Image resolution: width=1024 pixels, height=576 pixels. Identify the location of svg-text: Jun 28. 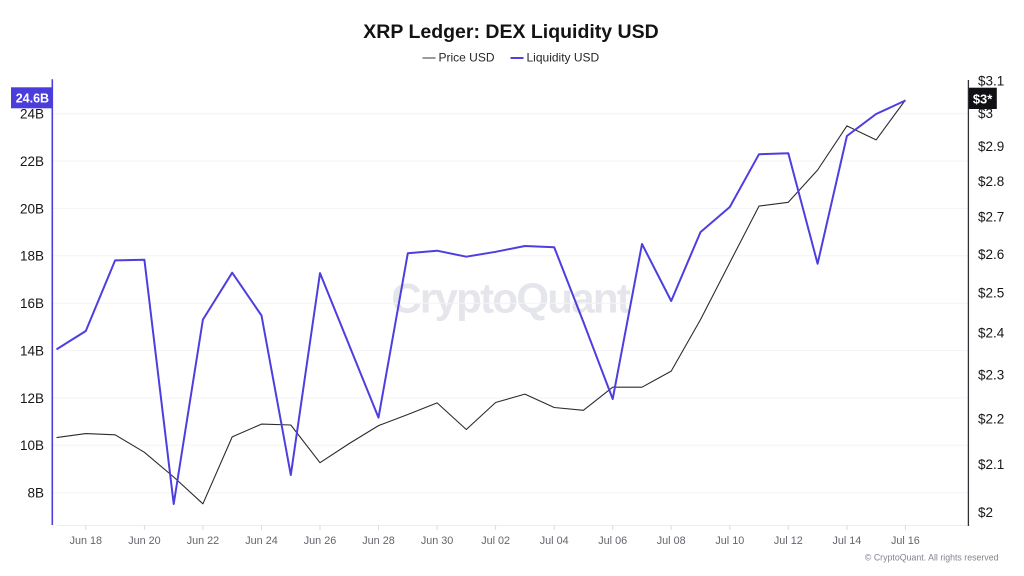
(378, 541).